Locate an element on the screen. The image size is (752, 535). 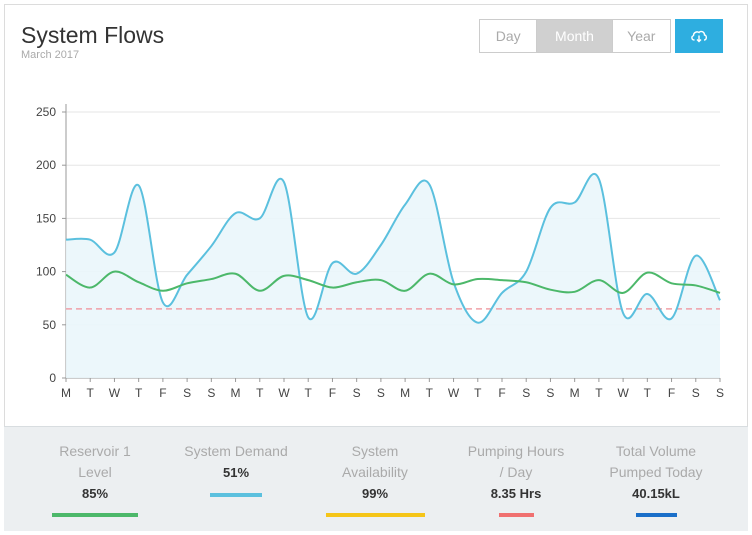
y-tick-label: 200 is located at coordinates (46, 165).